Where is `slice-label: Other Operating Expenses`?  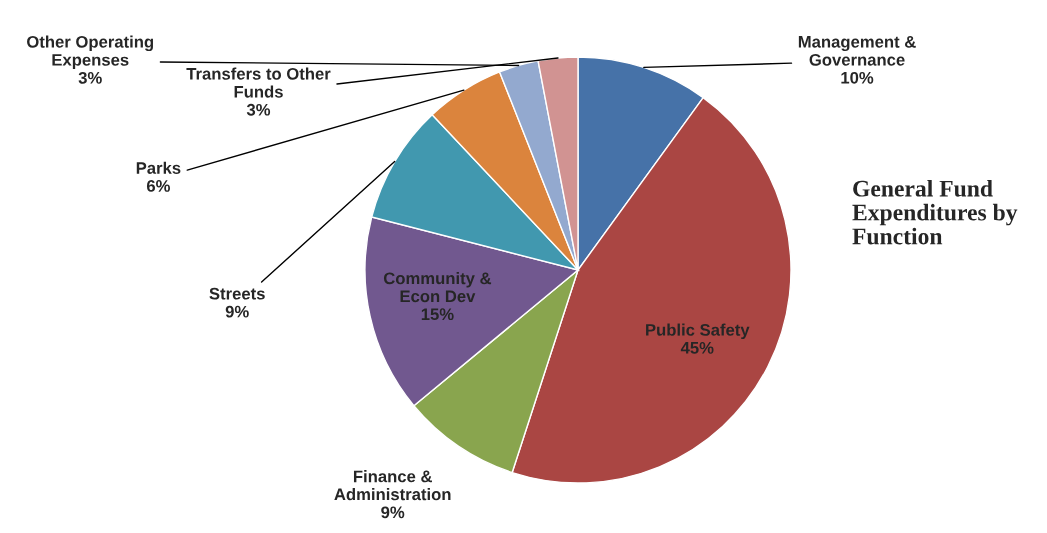
slice-label: Other Operating Expenses is located at coordinates (90, 52).